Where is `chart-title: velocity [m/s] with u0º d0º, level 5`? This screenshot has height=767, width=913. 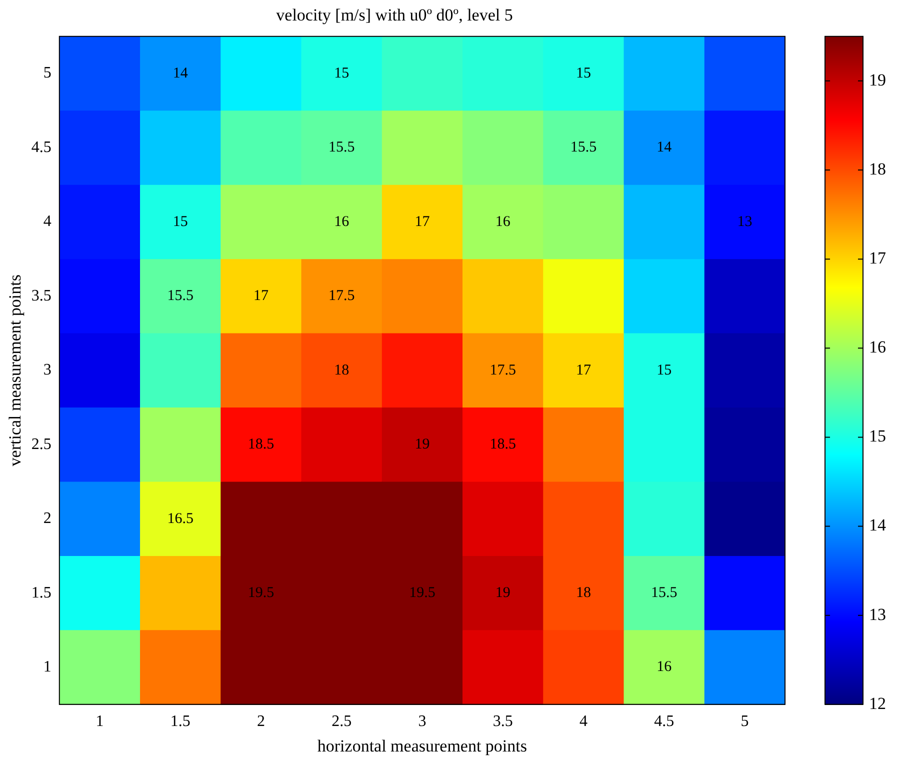
chart-title: velocity [m/s] with u0º d0º, level 5 is located at coordinates (394, 15).